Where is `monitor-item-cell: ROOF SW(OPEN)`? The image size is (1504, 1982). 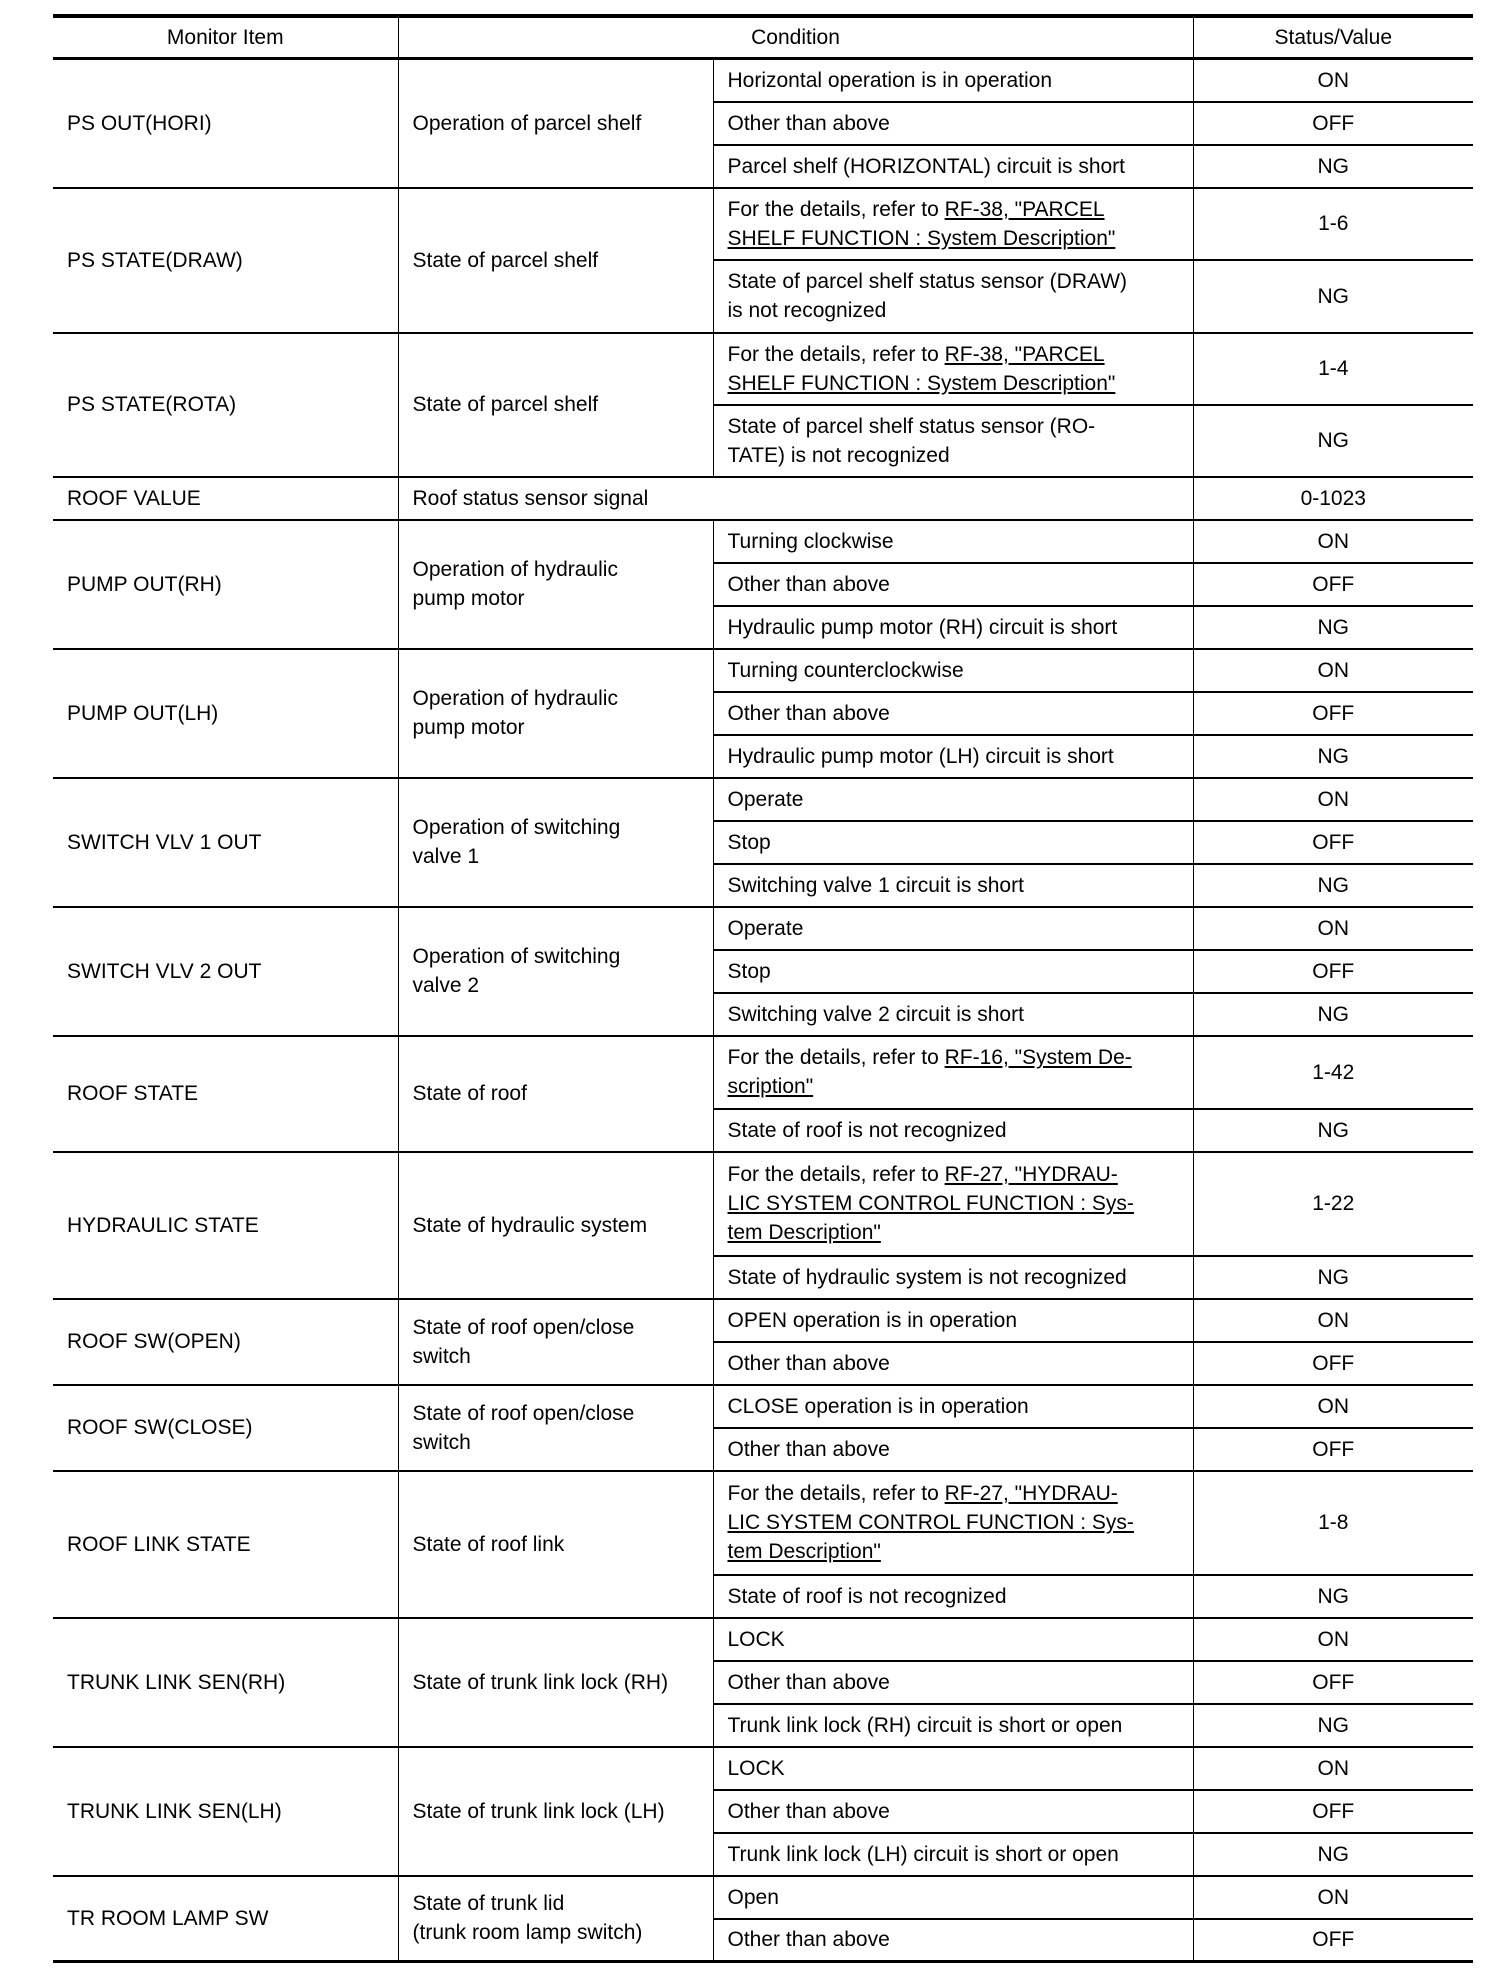
monitor-item-cell: ROOF SW(OPEN) is located at coordinates (225, 1341).